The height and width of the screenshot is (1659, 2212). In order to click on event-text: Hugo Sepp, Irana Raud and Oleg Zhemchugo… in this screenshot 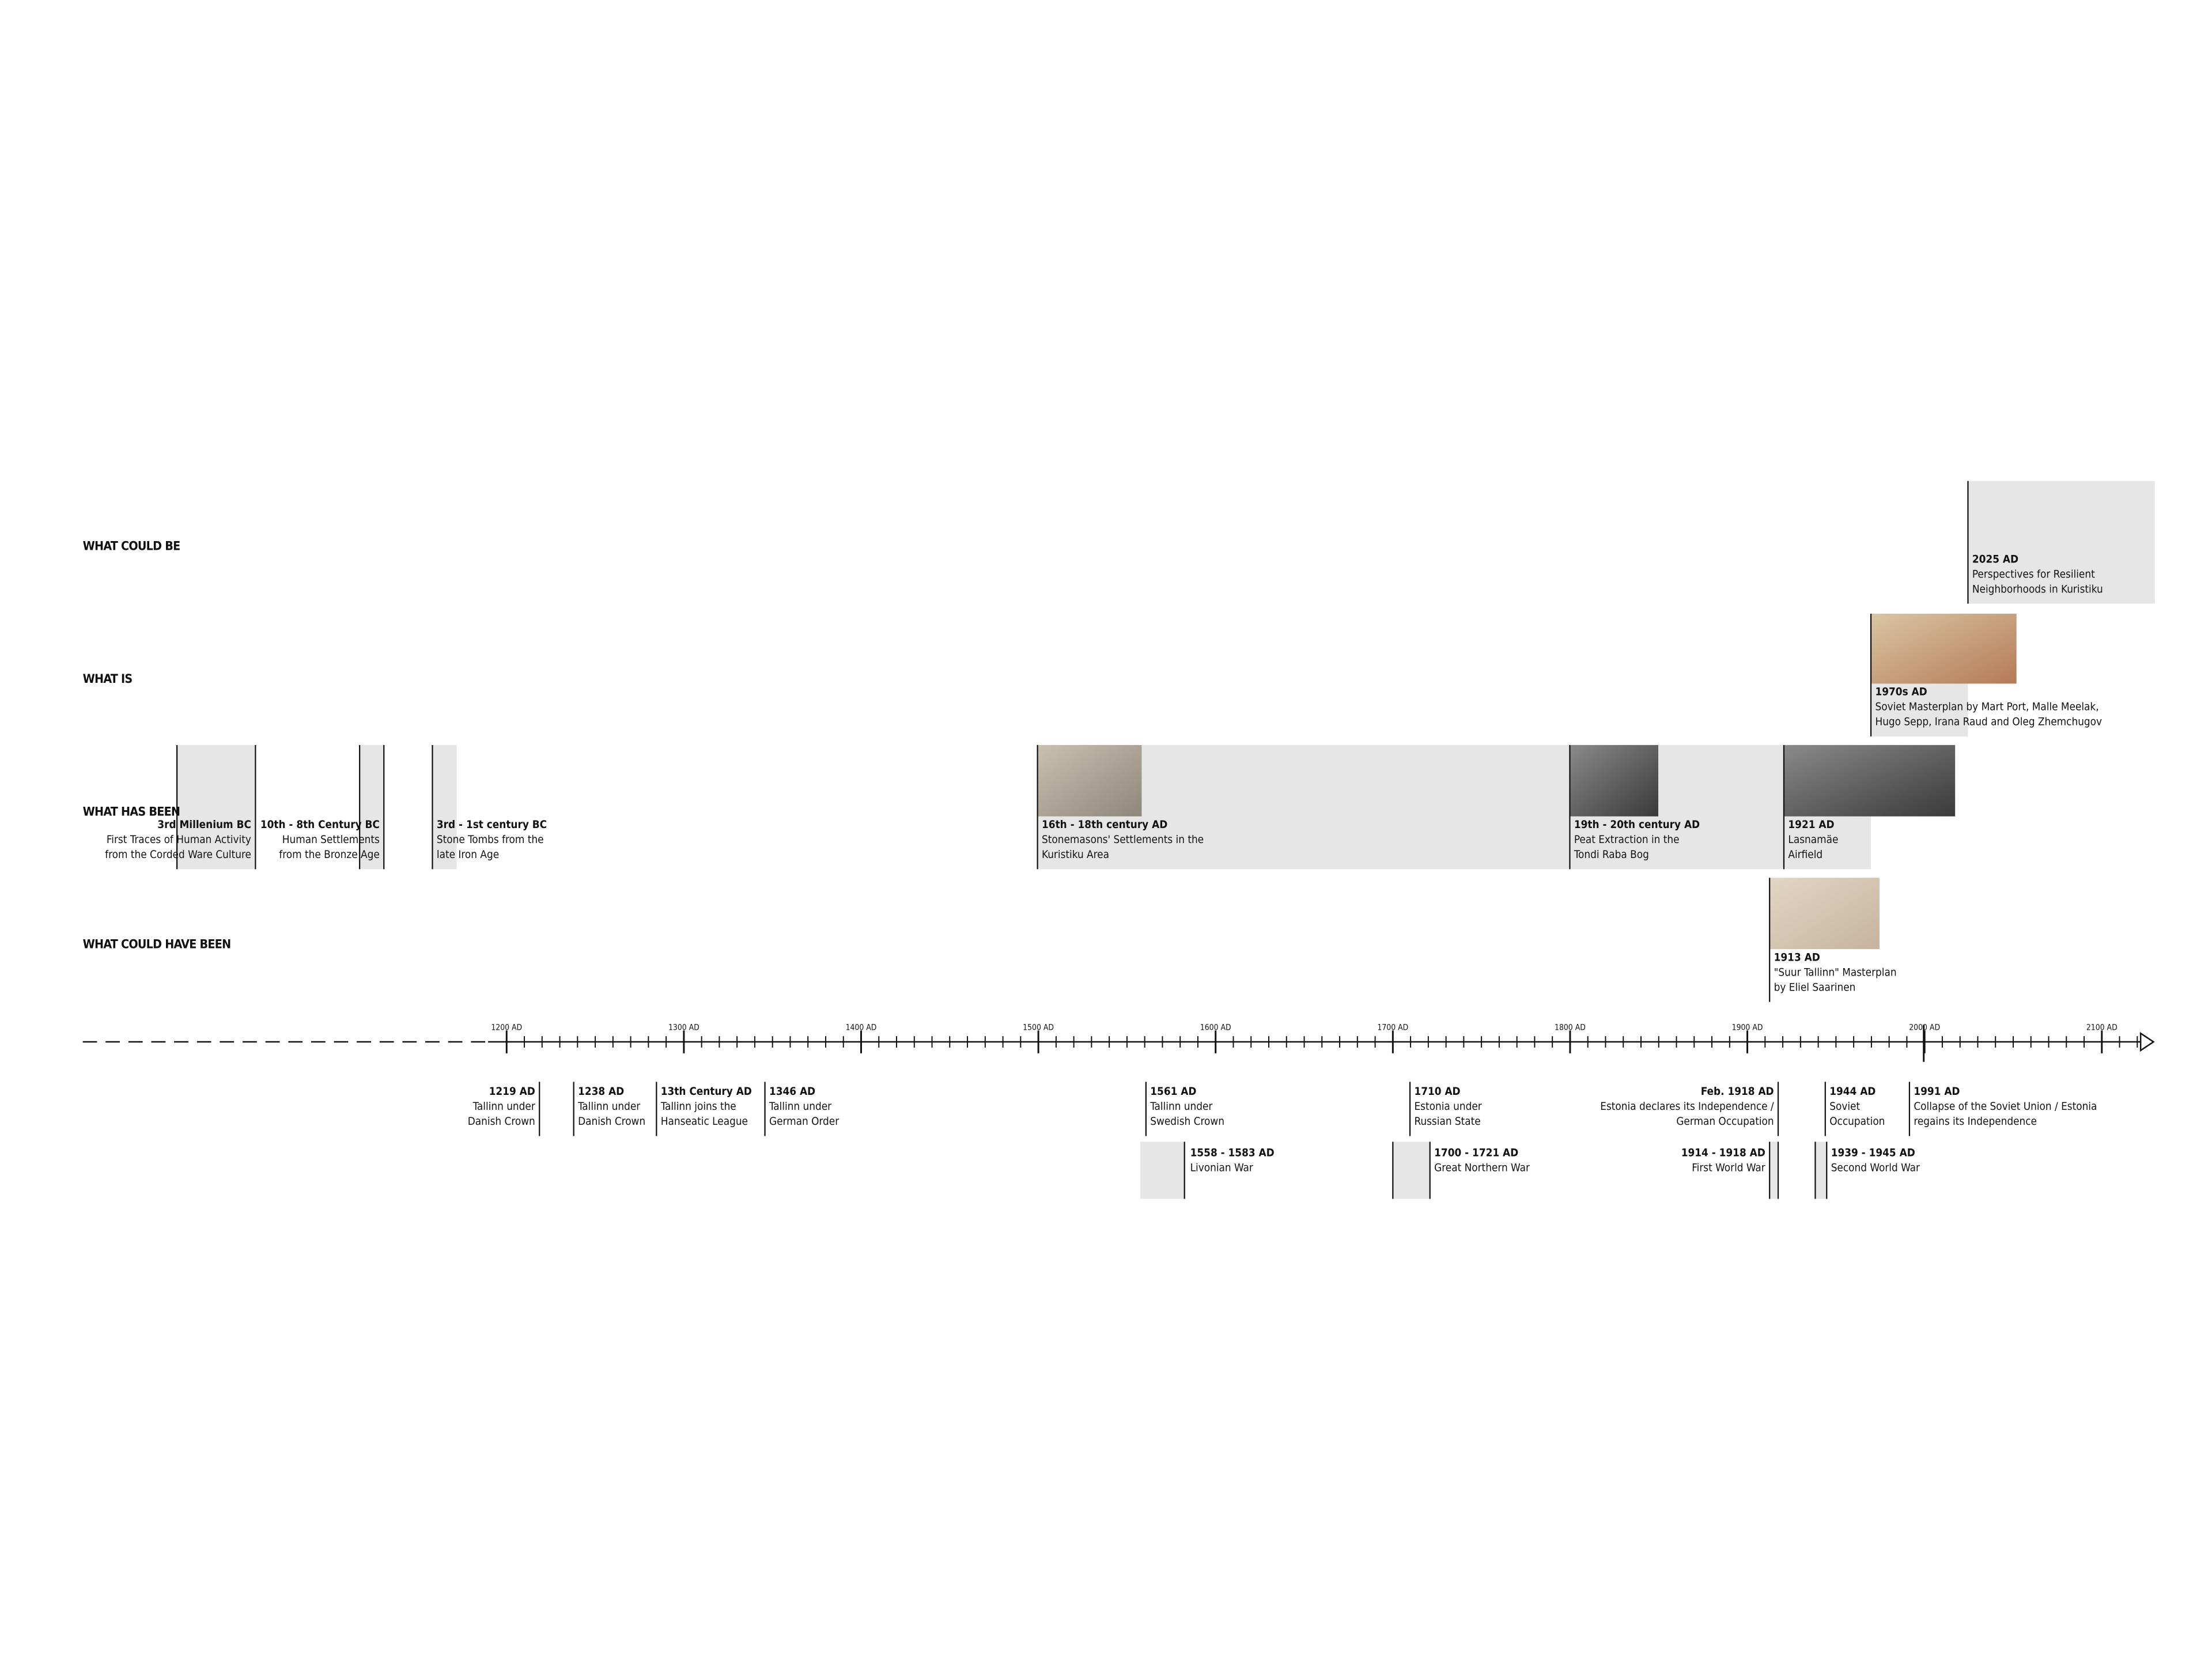, I will do `click(1988, 722)`.